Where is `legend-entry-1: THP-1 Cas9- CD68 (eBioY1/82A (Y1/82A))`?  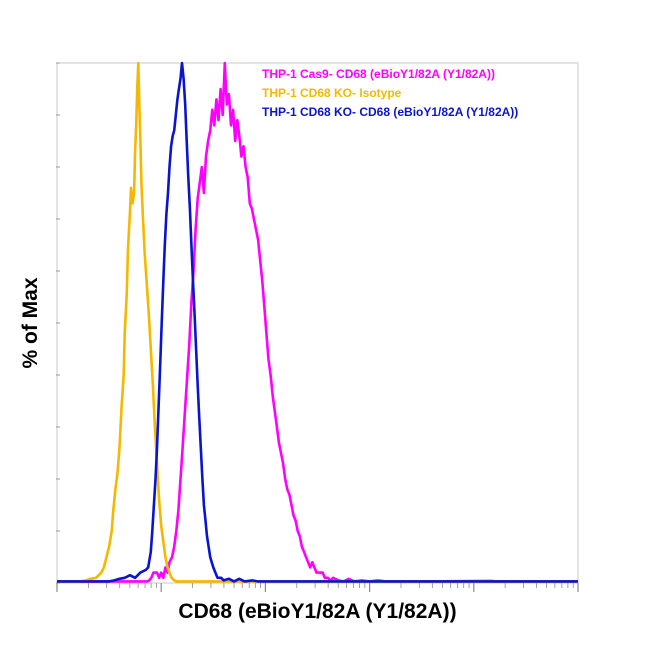 legend-entry-1: THP-1 Cas9- CD68 (eBioY1/82A (Y1/82A)) is located at coordinates (378, 74).